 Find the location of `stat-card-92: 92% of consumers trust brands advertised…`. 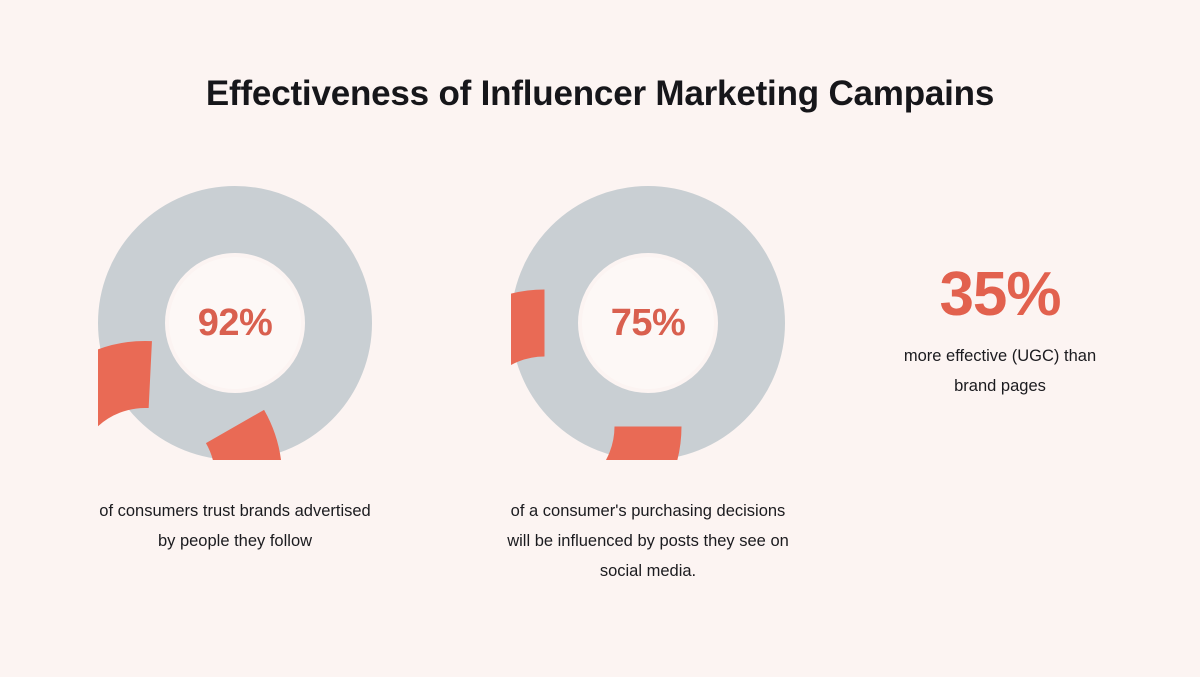

stat-card-92: 92% of consumers trust brands advertised… is located at coordinates (248, 371).